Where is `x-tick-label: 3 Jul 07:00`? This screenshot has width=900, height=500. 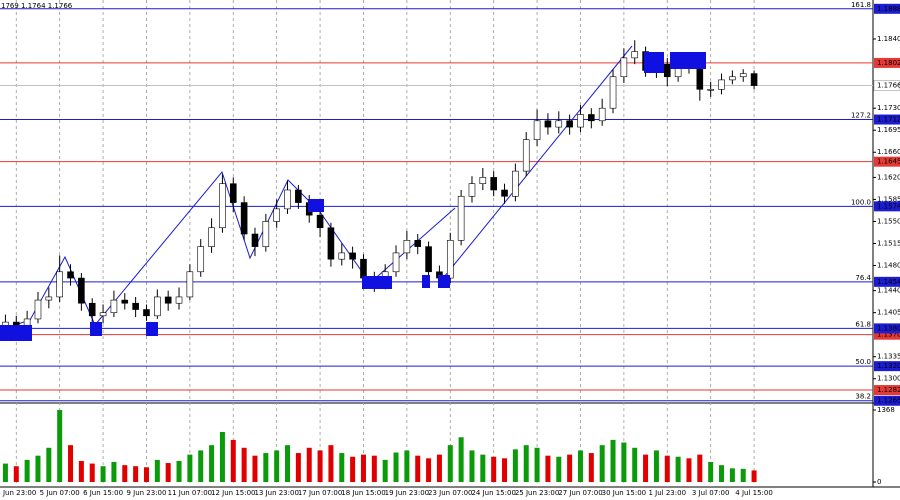
x-tick-label: 3 Jul 07:00 is located at coordinates (711, 493).